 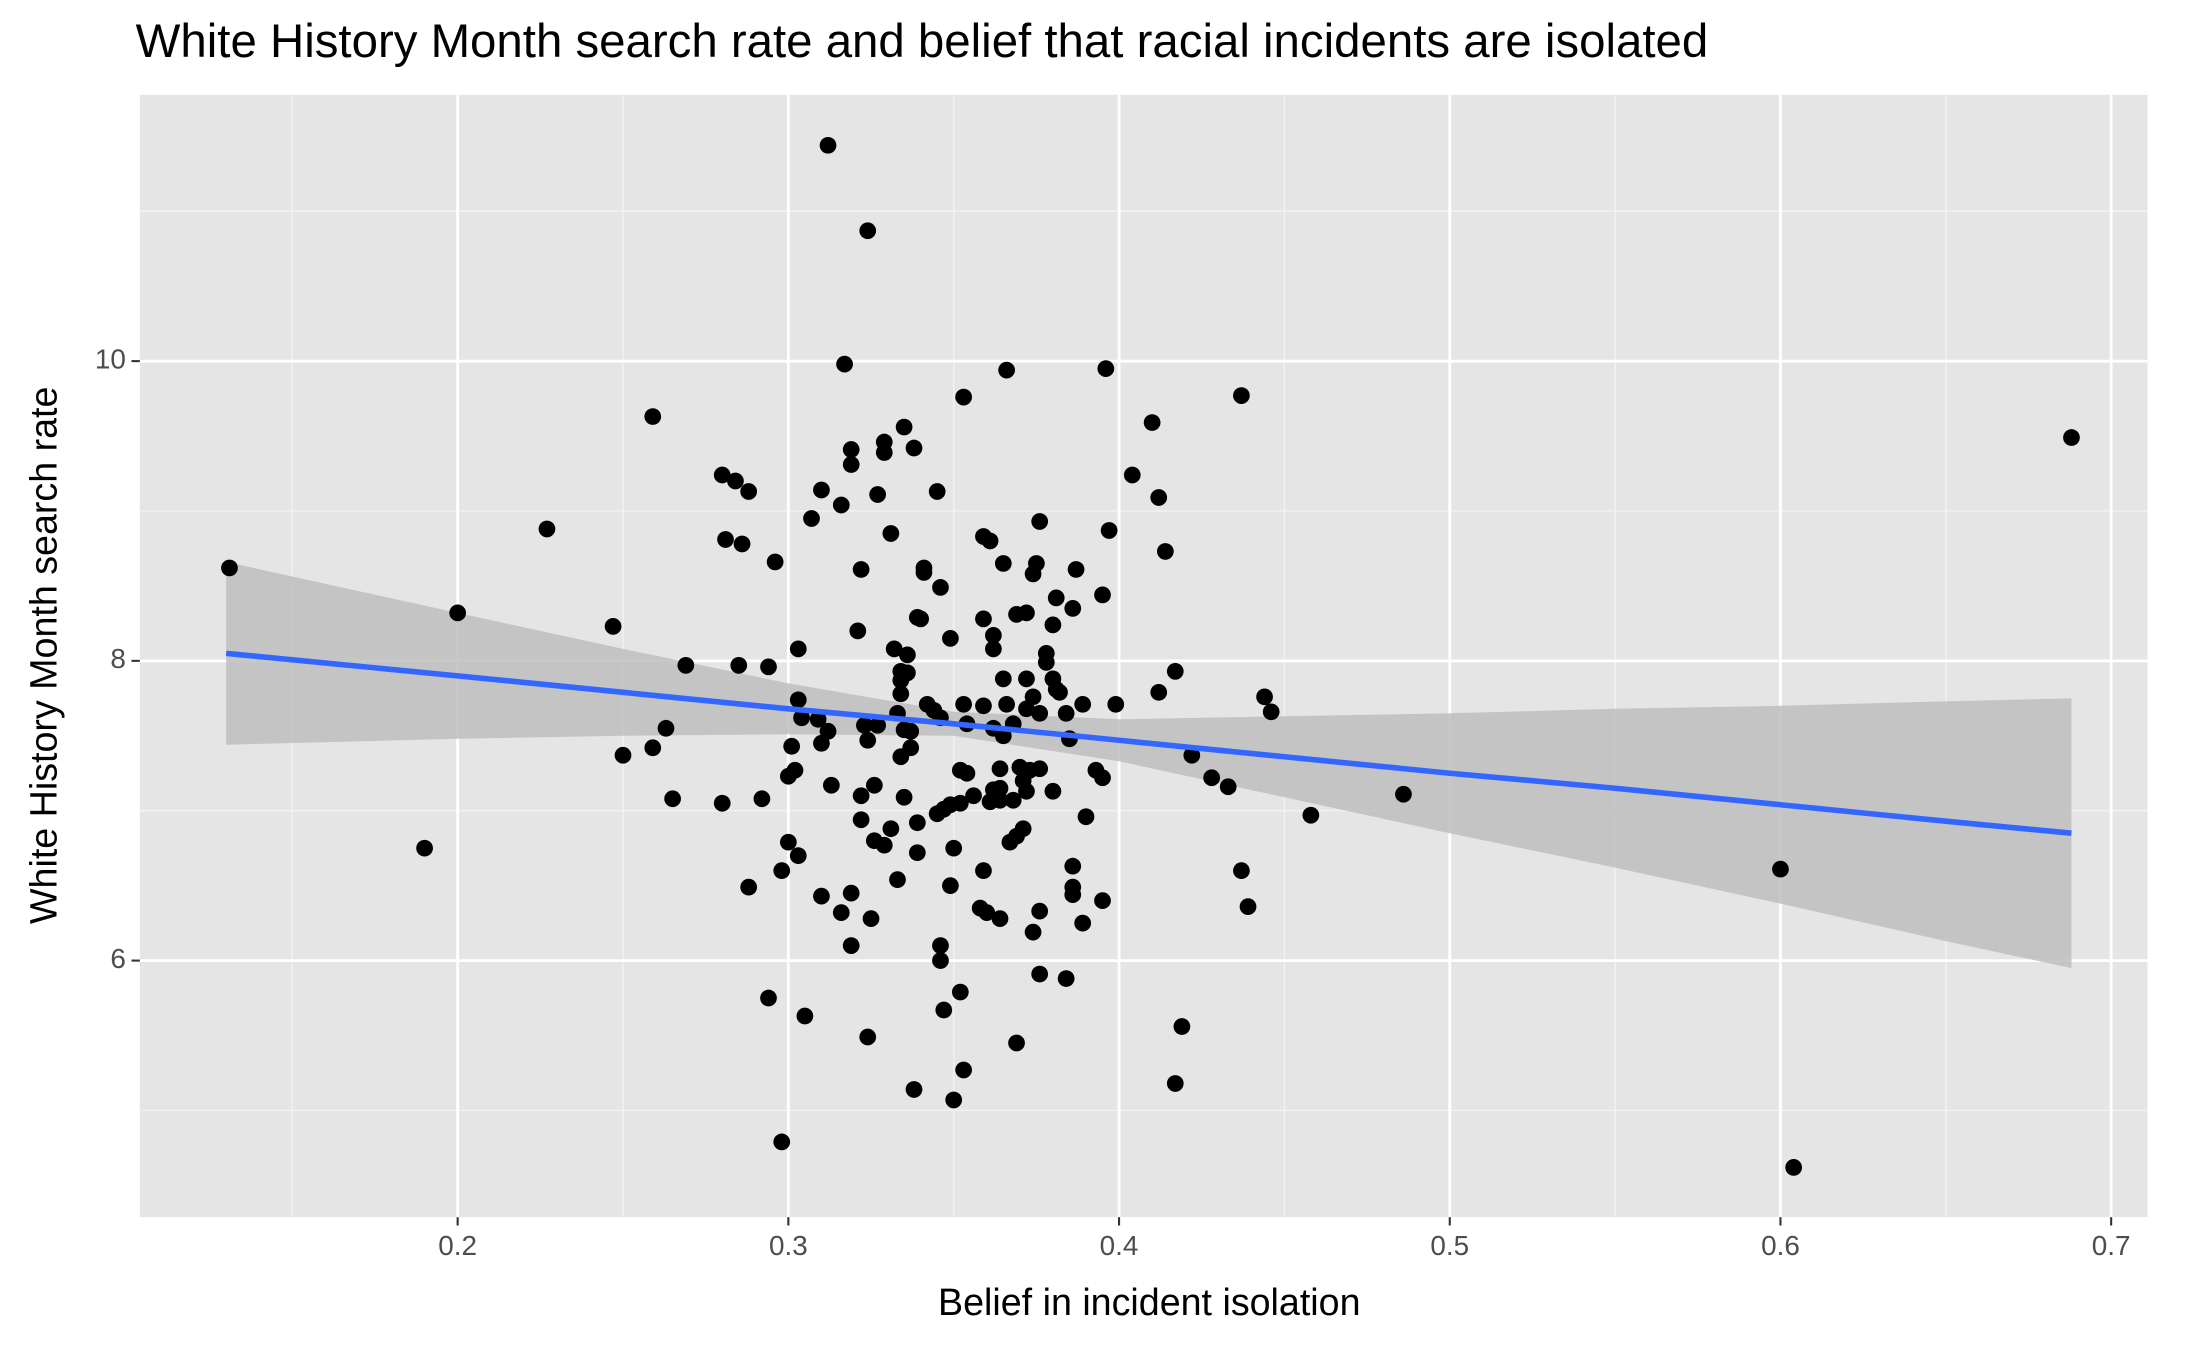 What do you see at coordinates (110, 358) in the screenshot?
I see `y-tick-label: 10` at bounding box center [110, 358].